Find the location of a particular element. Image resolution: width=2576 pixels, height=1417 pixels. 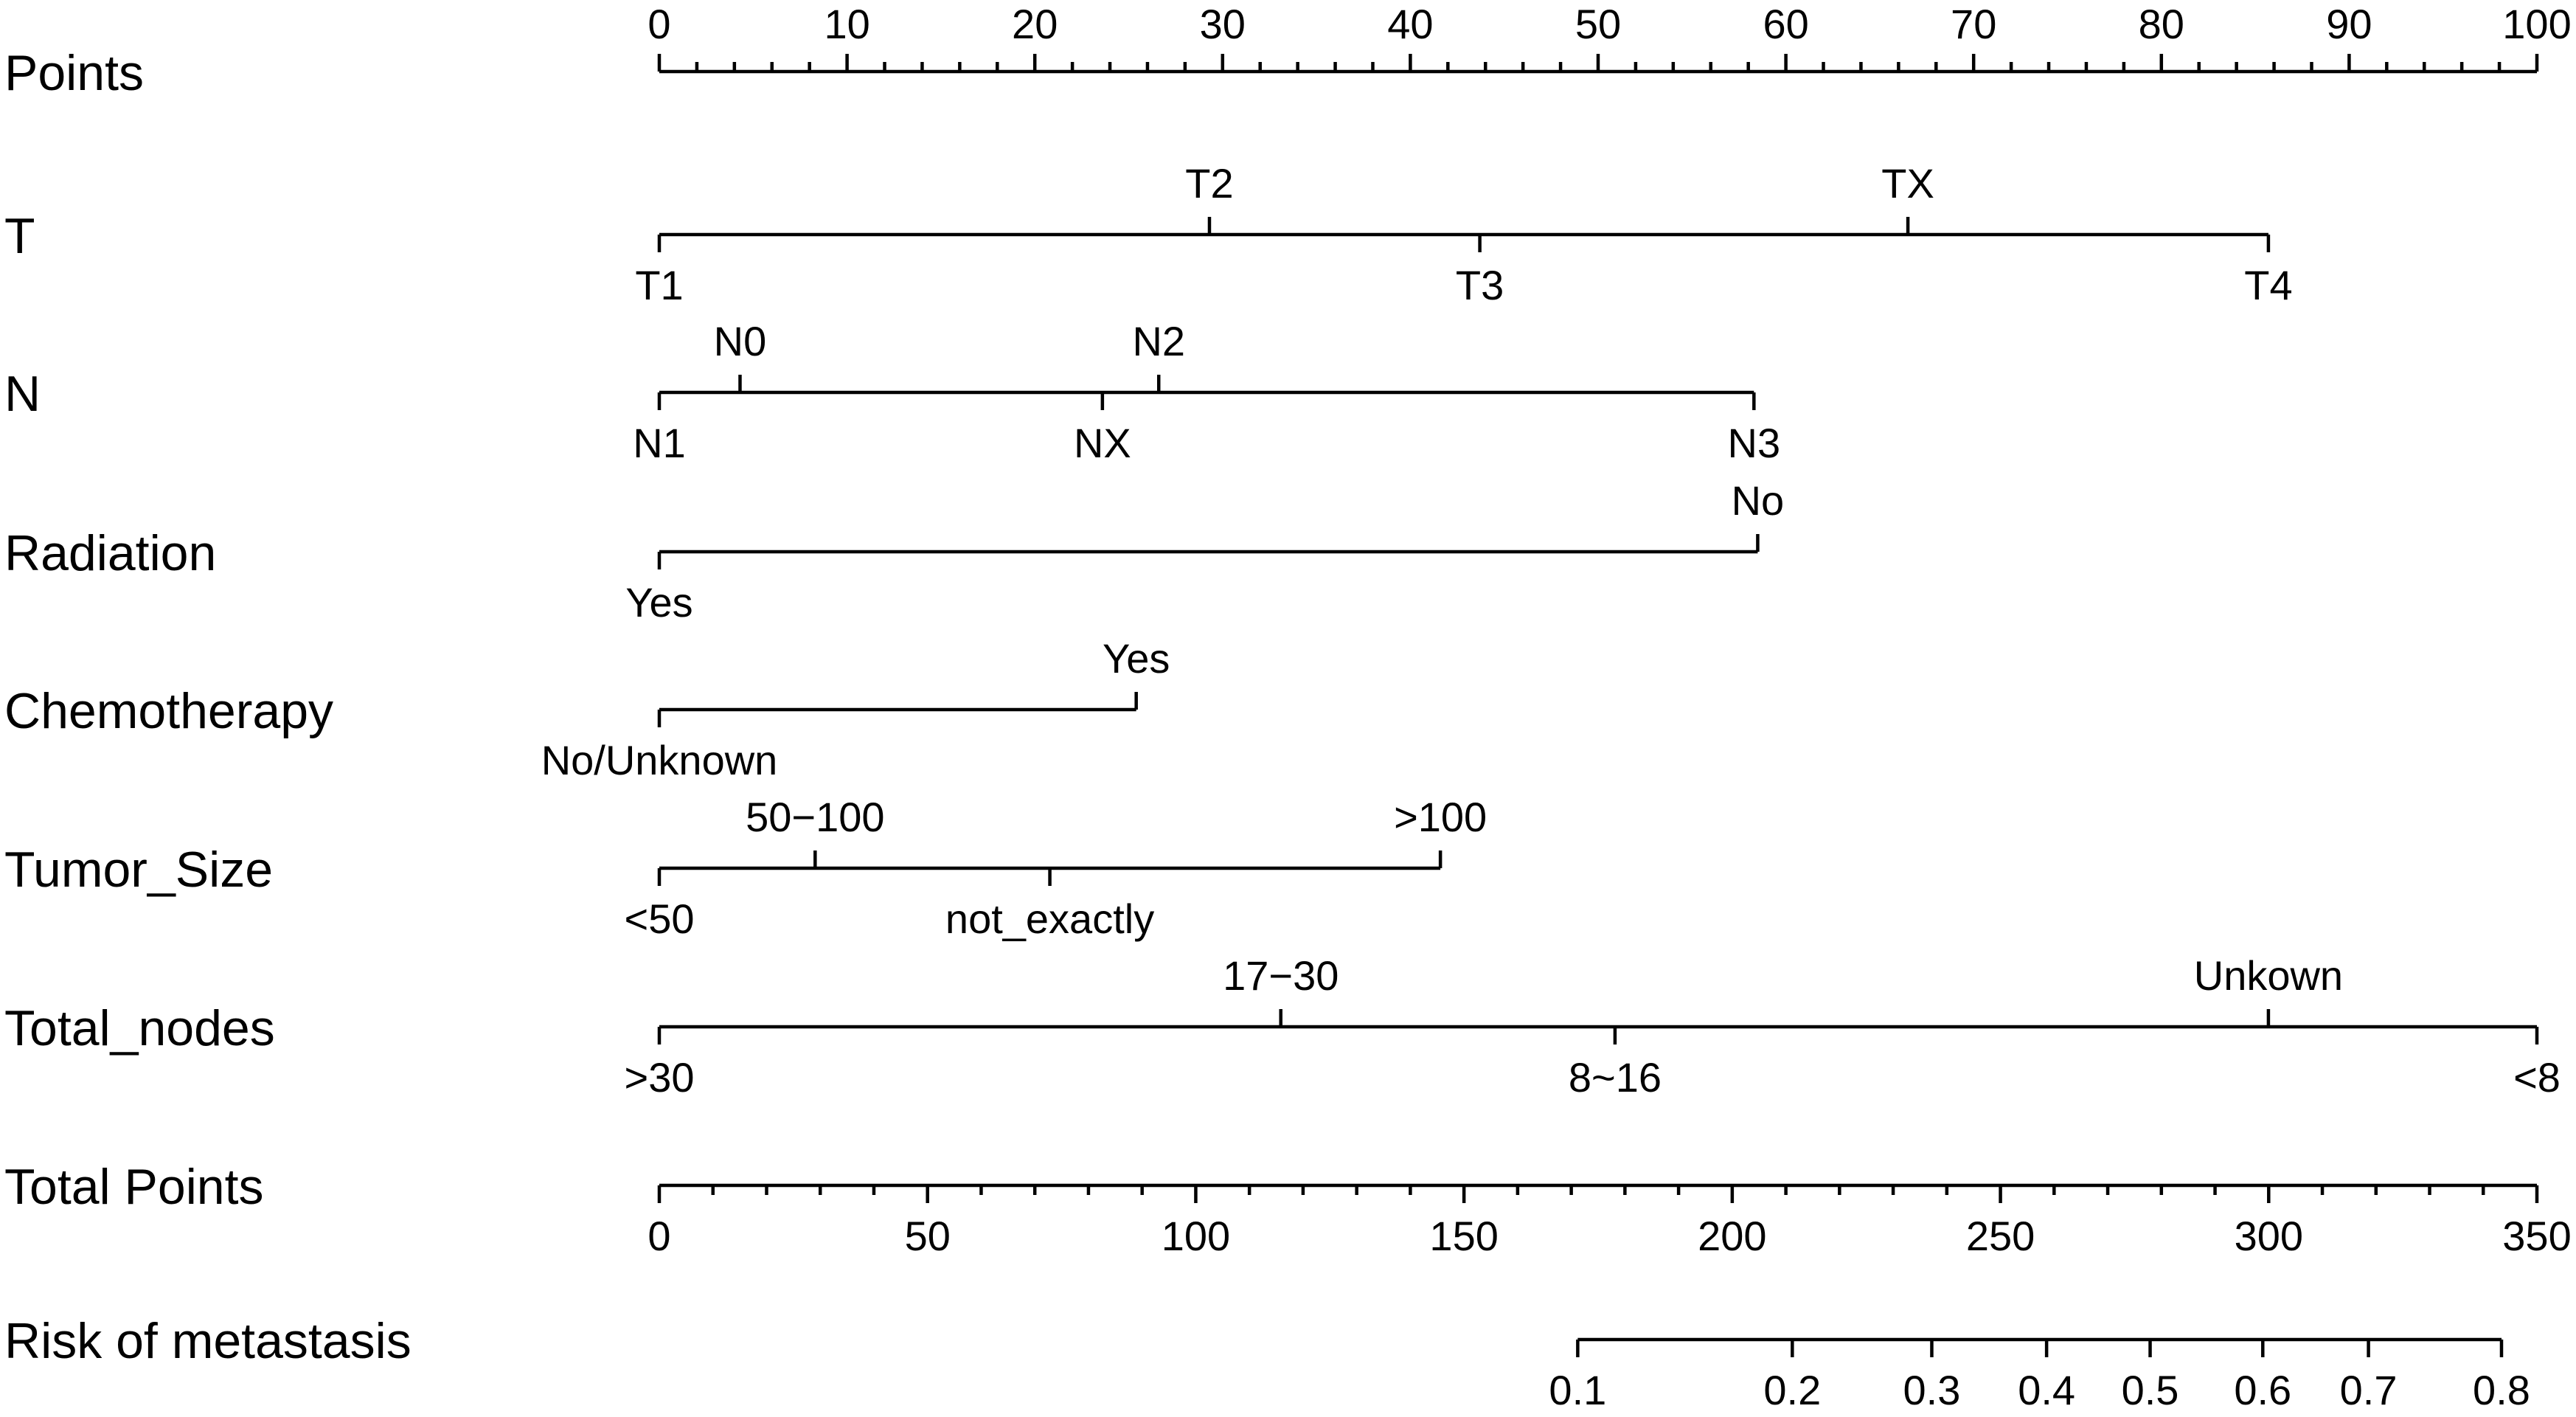

level-label-n1: N1 is located at coordinates (659, 443).